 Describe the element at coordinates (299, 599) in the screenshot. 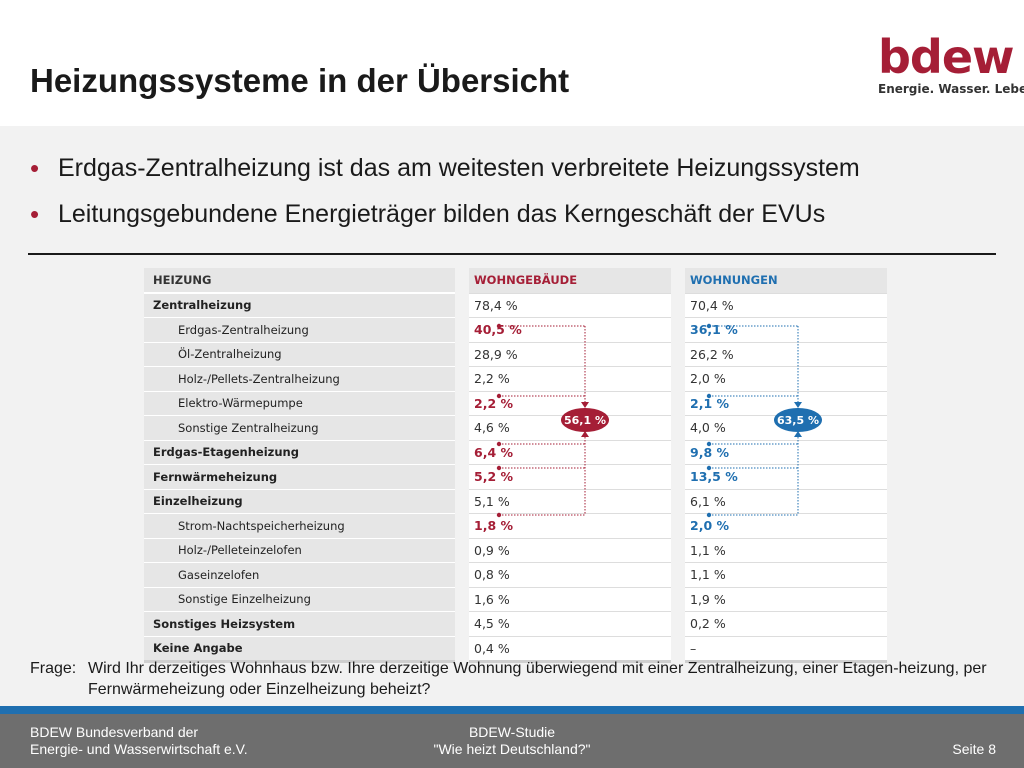

I see `row-label: Sonstige Einzelheizung` at that location.